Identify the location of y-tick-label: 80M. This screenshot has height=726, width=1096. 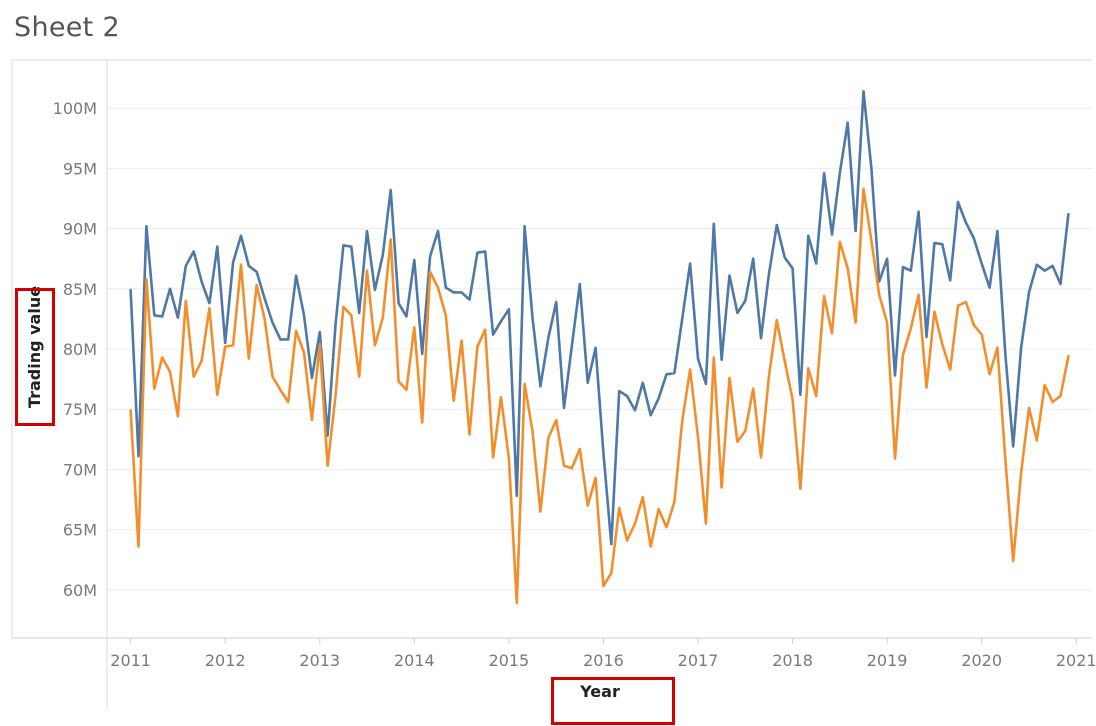
(80, 349).